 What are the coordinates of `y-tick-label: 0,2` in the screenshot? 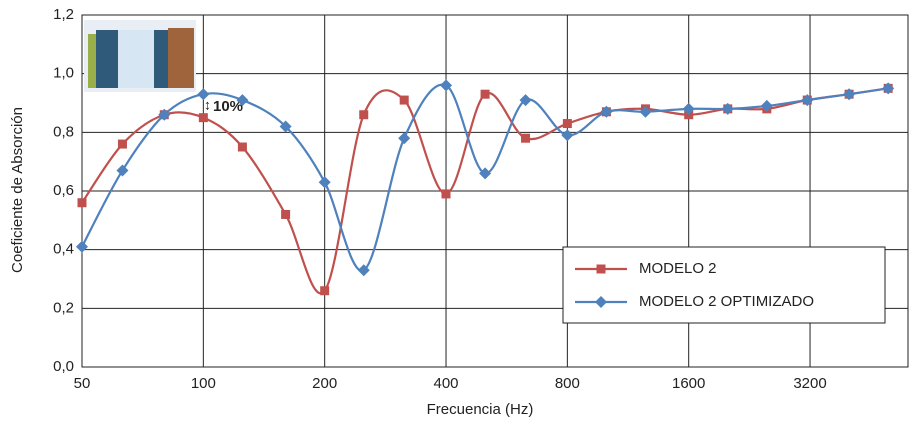 It's located at (63, 307).